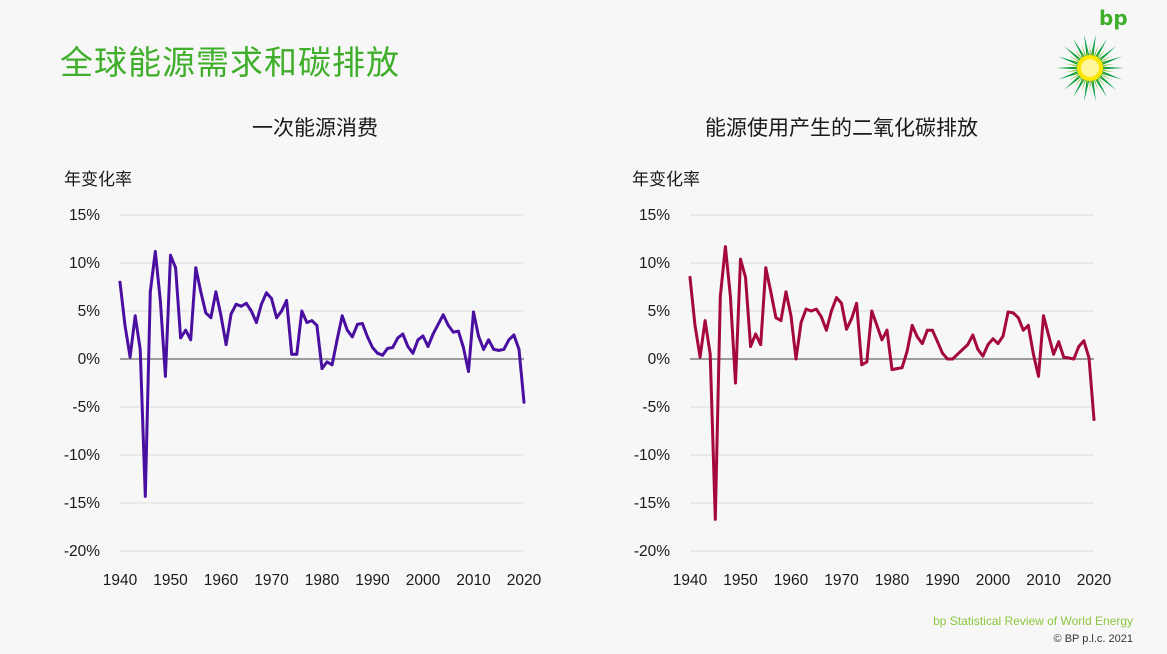 This screenshot has width=1167, height=654. What do you see at coordinates (271, 580) in the screenshot?
I see `energy-x-tick-label: 1970` at bounding box center [271, 580].